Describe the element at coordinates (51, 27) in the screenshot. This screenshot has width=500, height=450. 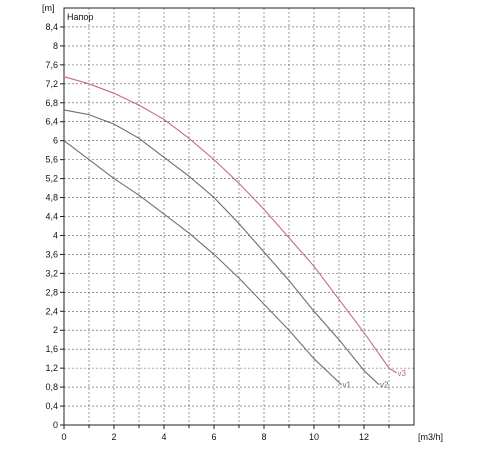
I see `y-tick-label: 8,4` at that location.